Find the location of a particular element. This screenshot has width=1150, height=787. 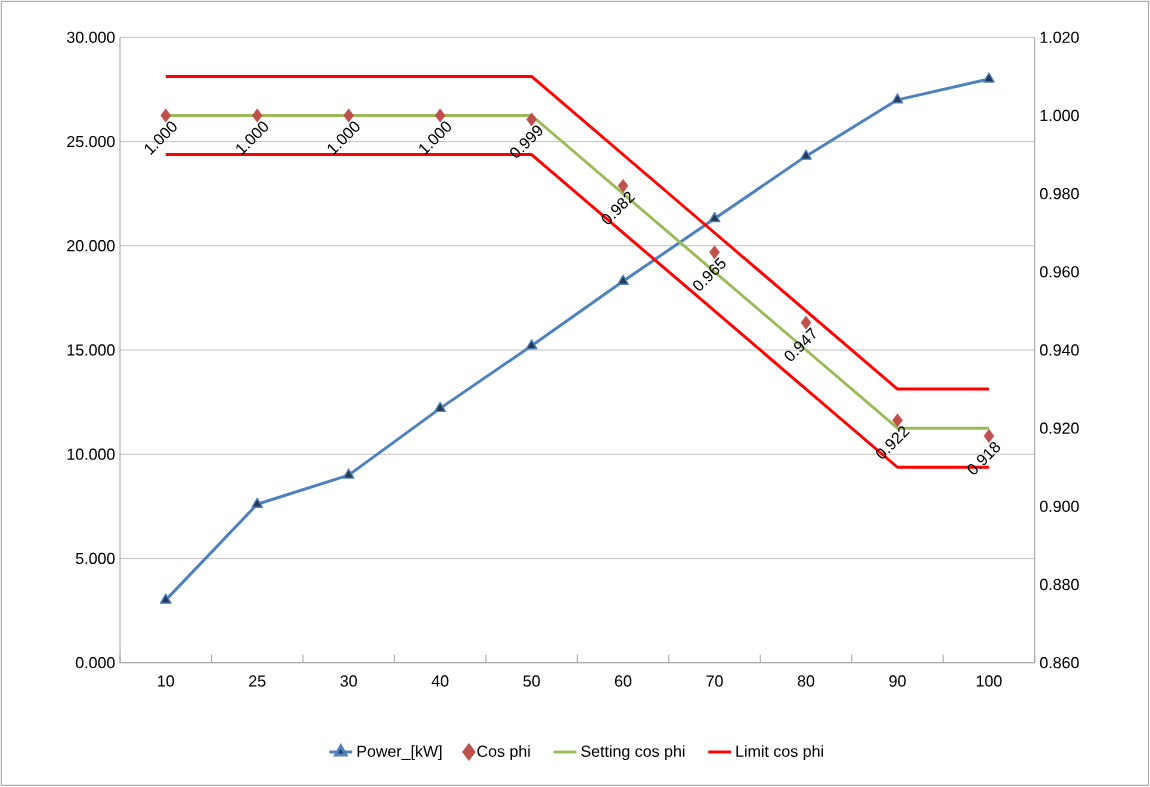

y2-tick-label: 0.900 is located at coordinates (1059, 506).